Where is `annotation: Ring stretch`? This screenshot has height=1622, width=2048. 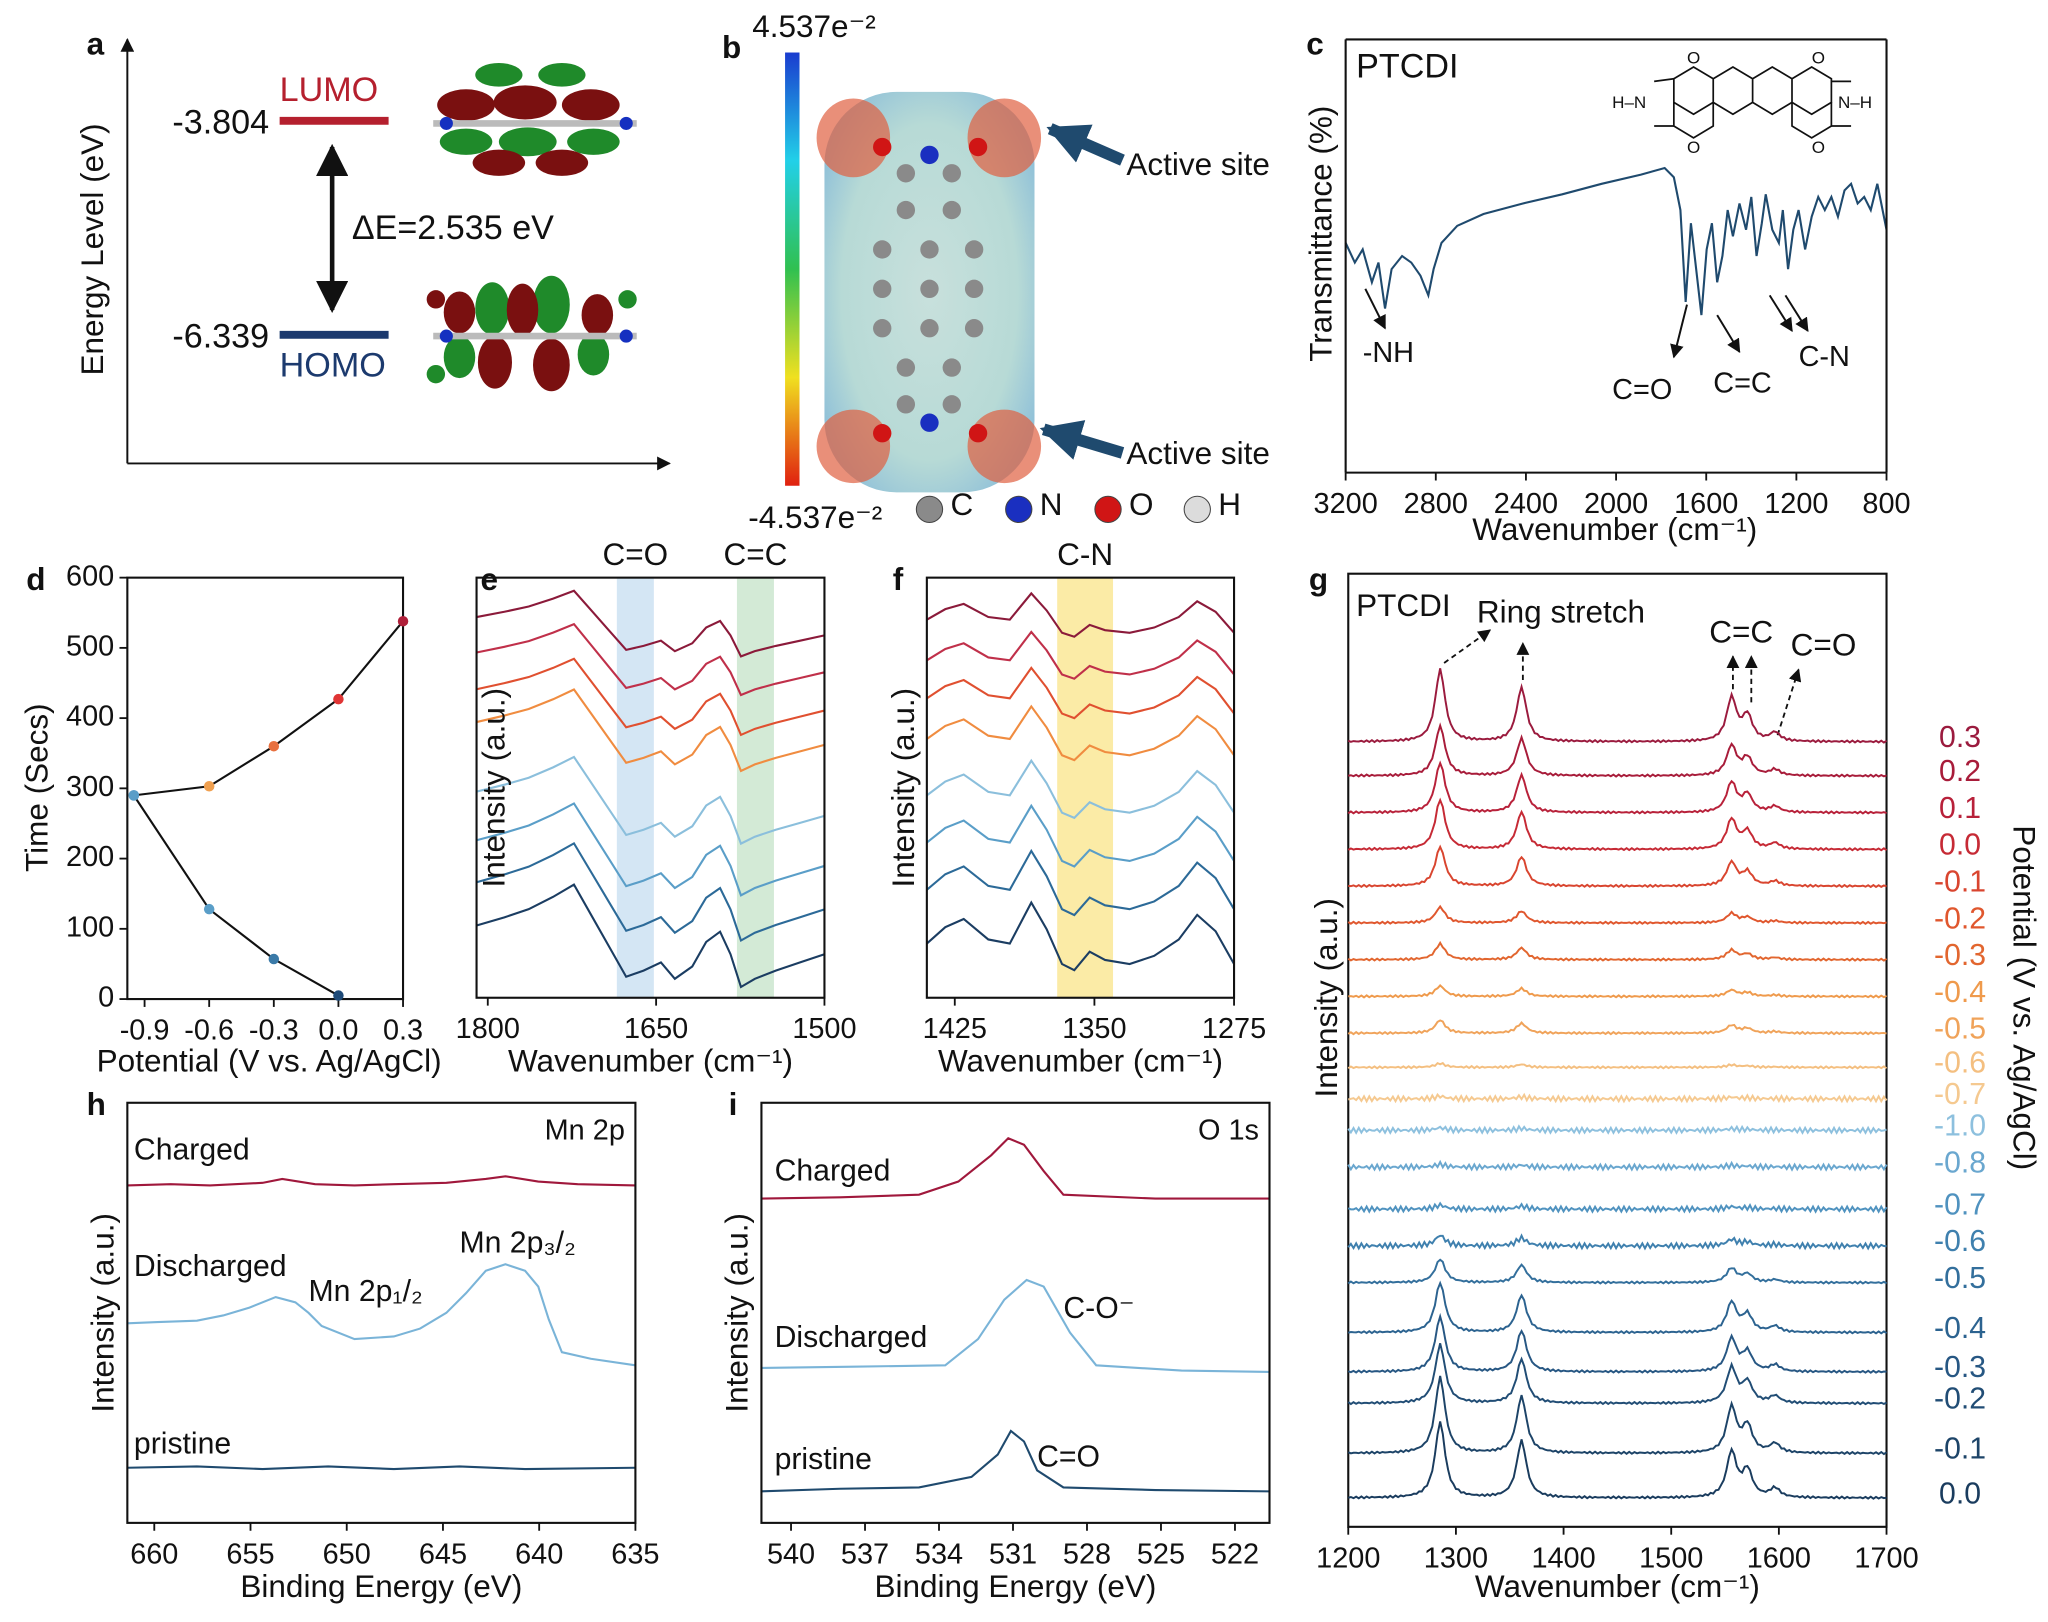
annotation: Ring stretch is located at coordinates (1561, 612).